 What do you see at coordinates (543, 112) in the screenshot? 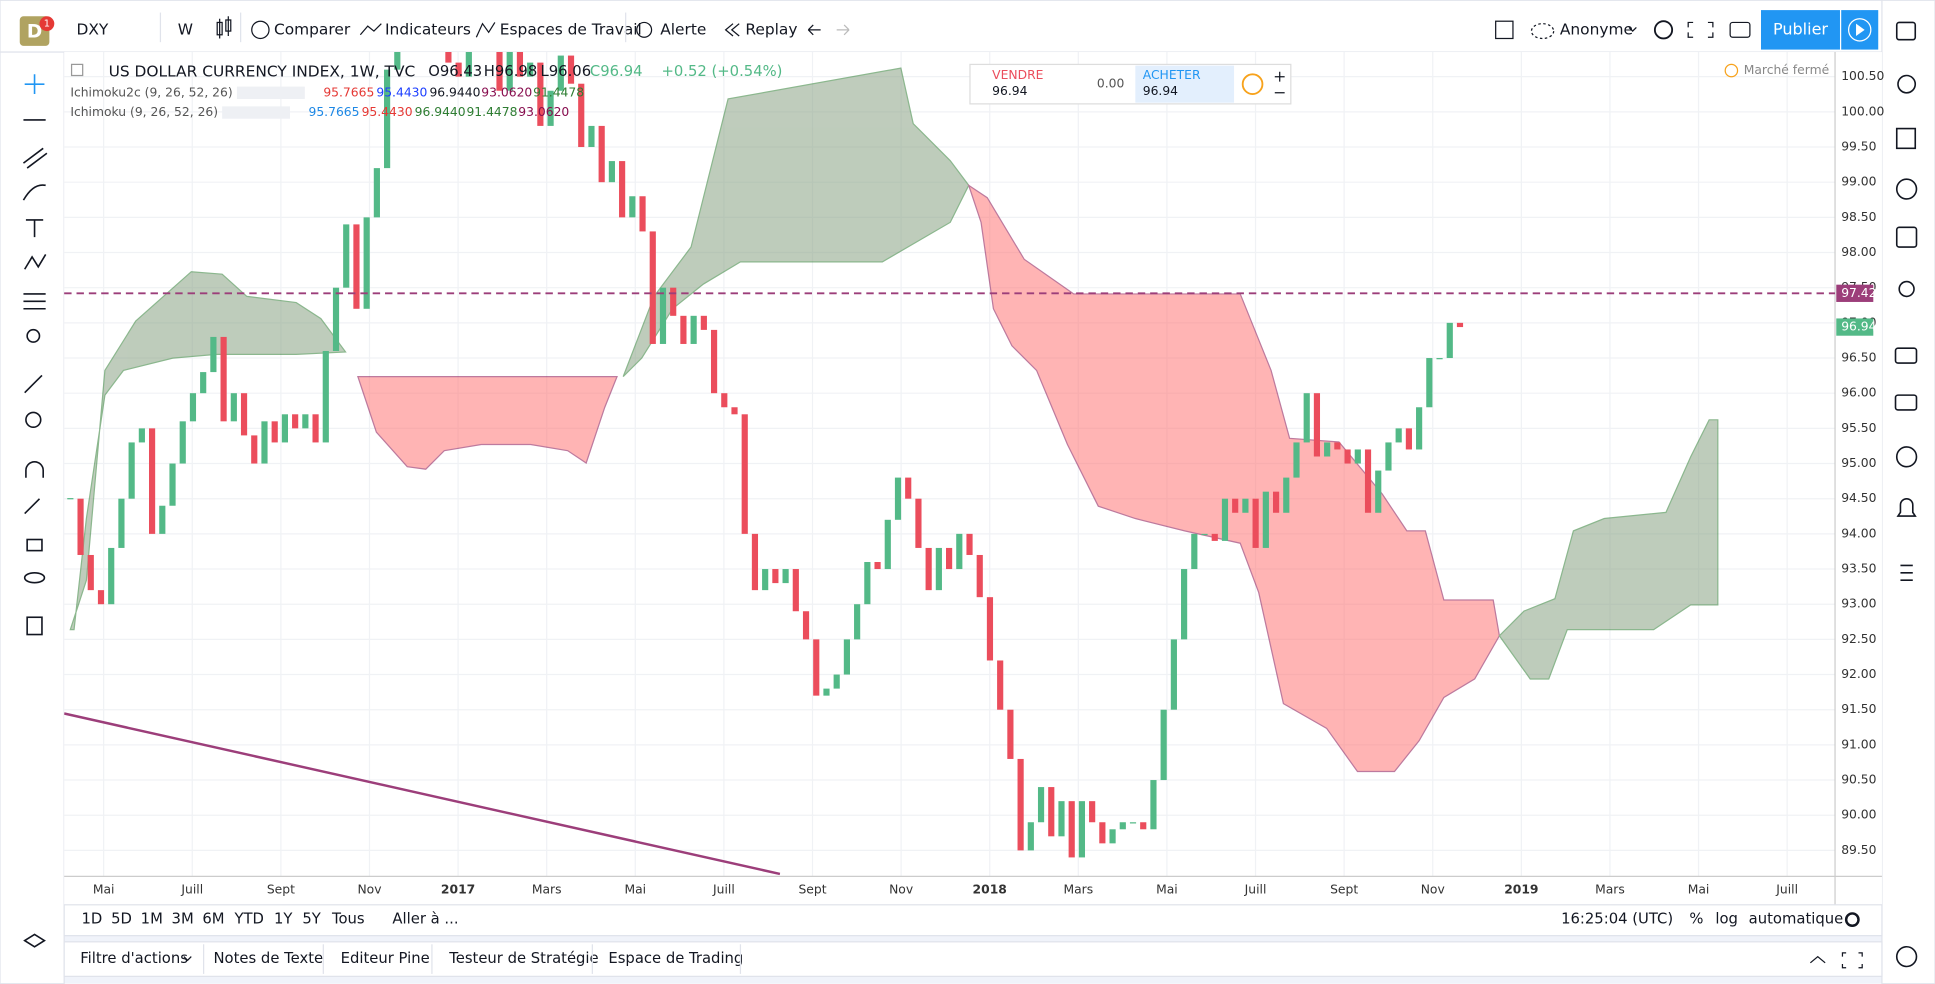
I see `indicator-value: 93.0620` at bounding box center [543, 112].